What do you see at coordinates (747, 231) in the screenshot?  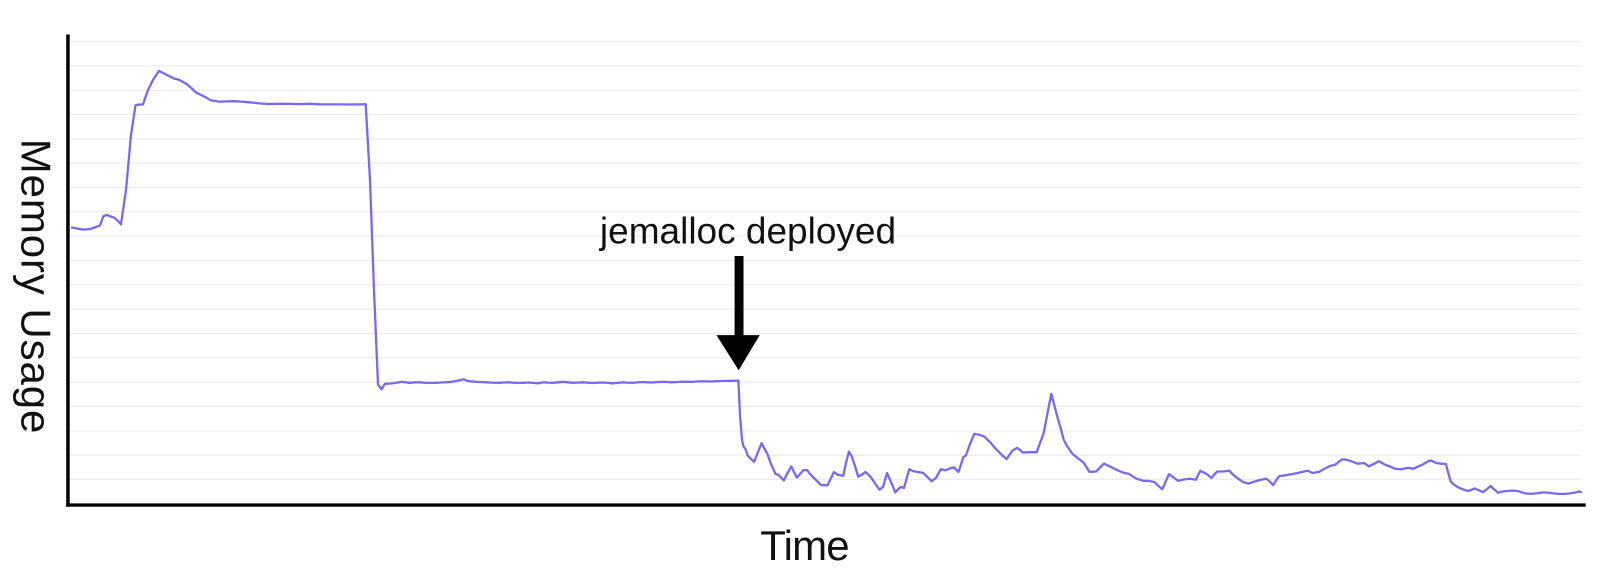 I see `svg-text: jemalloc deployed` at bounding box center [747, 231].